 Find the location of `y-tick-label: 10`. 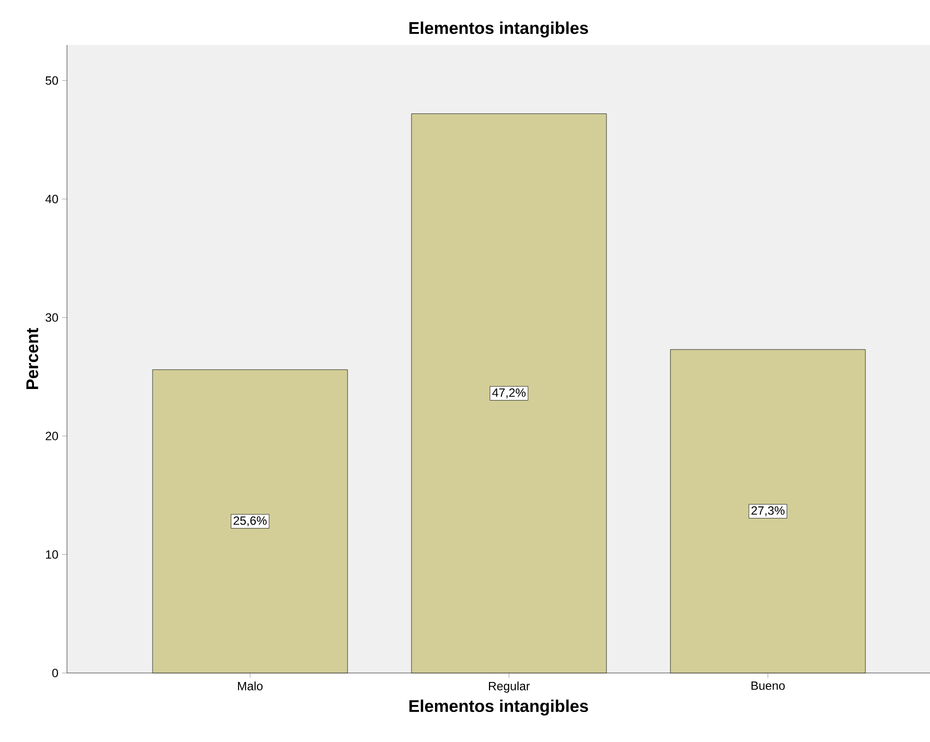

y-tick-label: 10 is located at coordinates (52, 554).